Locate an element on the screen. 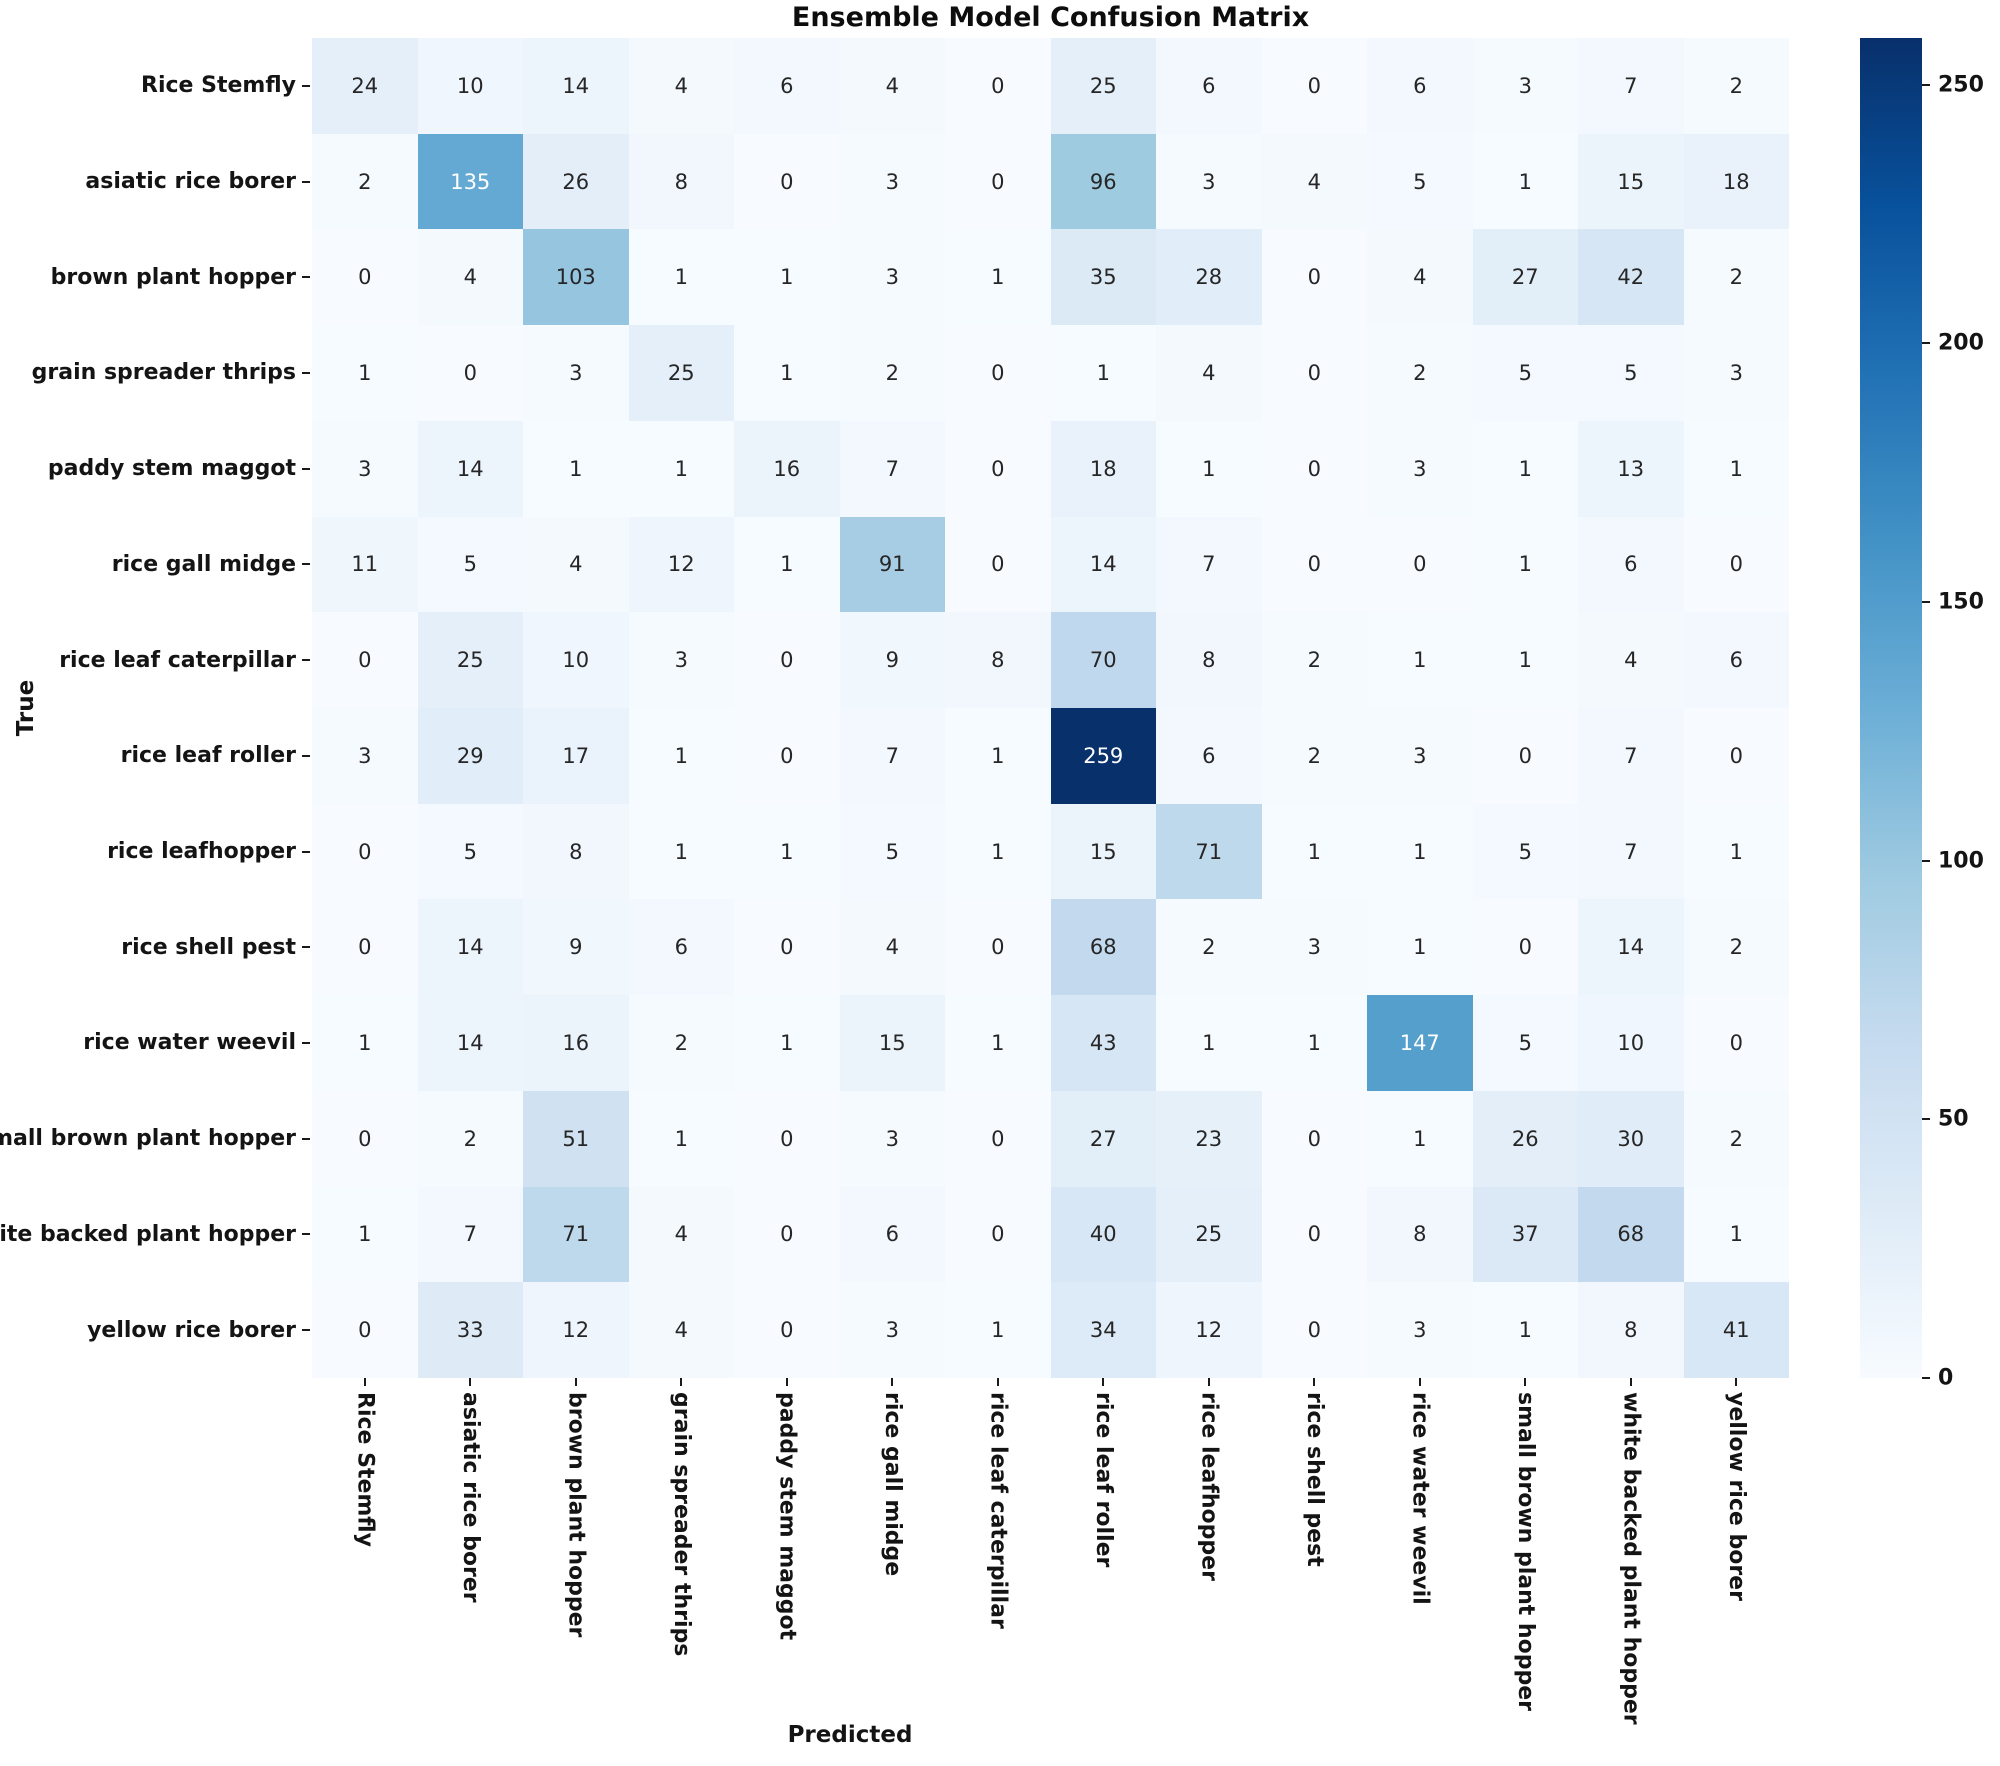 This screenshot has height=1766, width=2000. y-tick-label: paddy stem maggot is located at coordinates (171, 469).